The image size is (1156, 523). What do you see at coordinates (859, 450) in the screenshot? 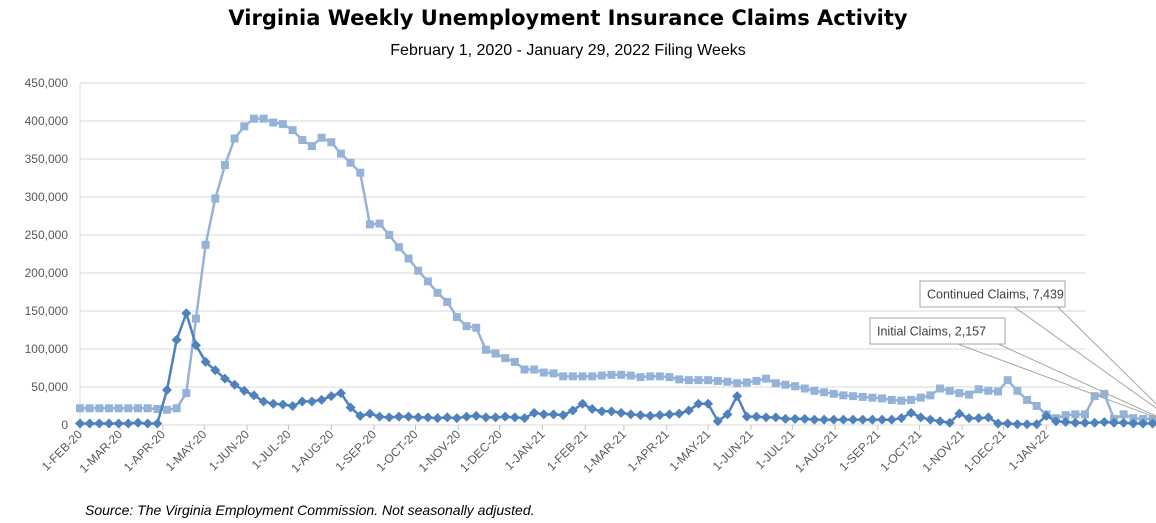
I see `x-tick-label: 1-SEP-21` at bounding box center [859, 450].